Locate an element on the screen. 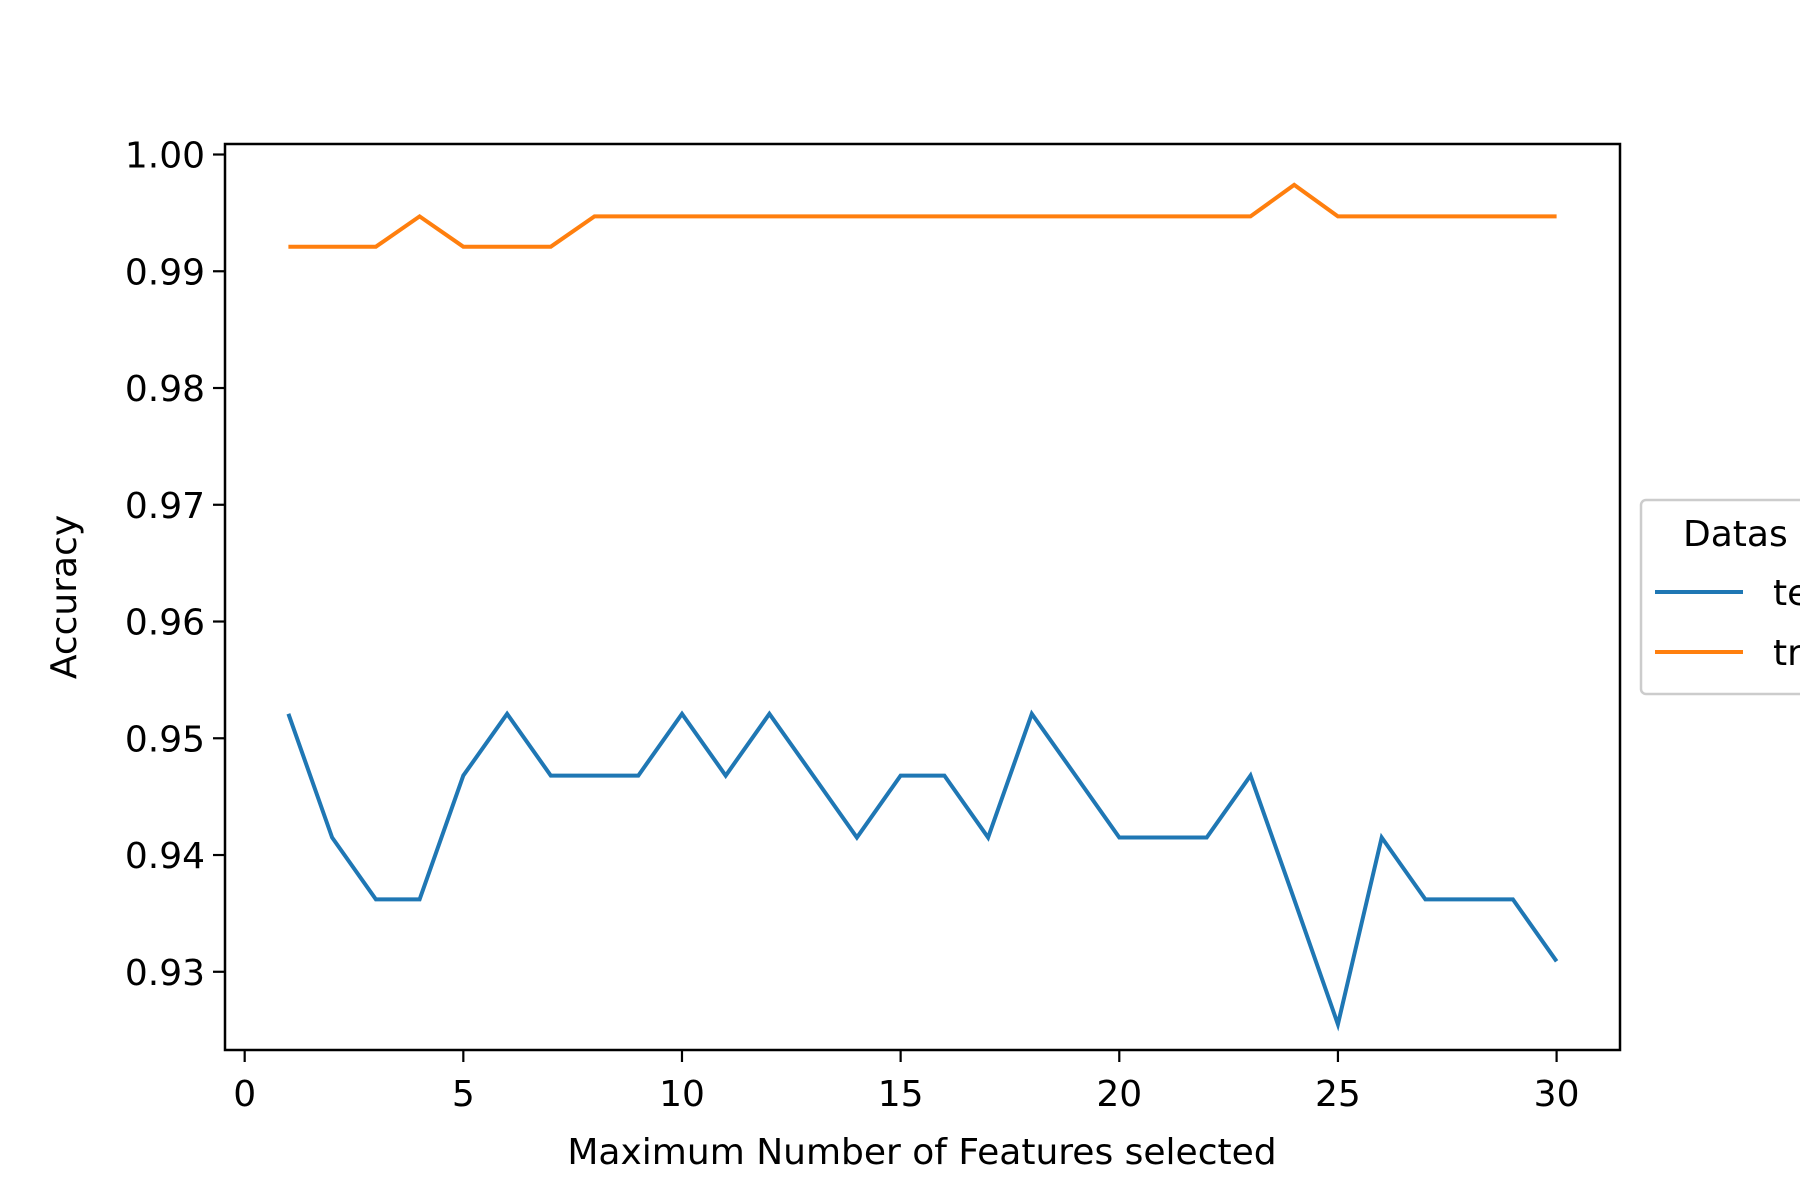 This screenshot has height=1200, width=1800. x-tick-label: 5 is located at coordinates (463, 1094).